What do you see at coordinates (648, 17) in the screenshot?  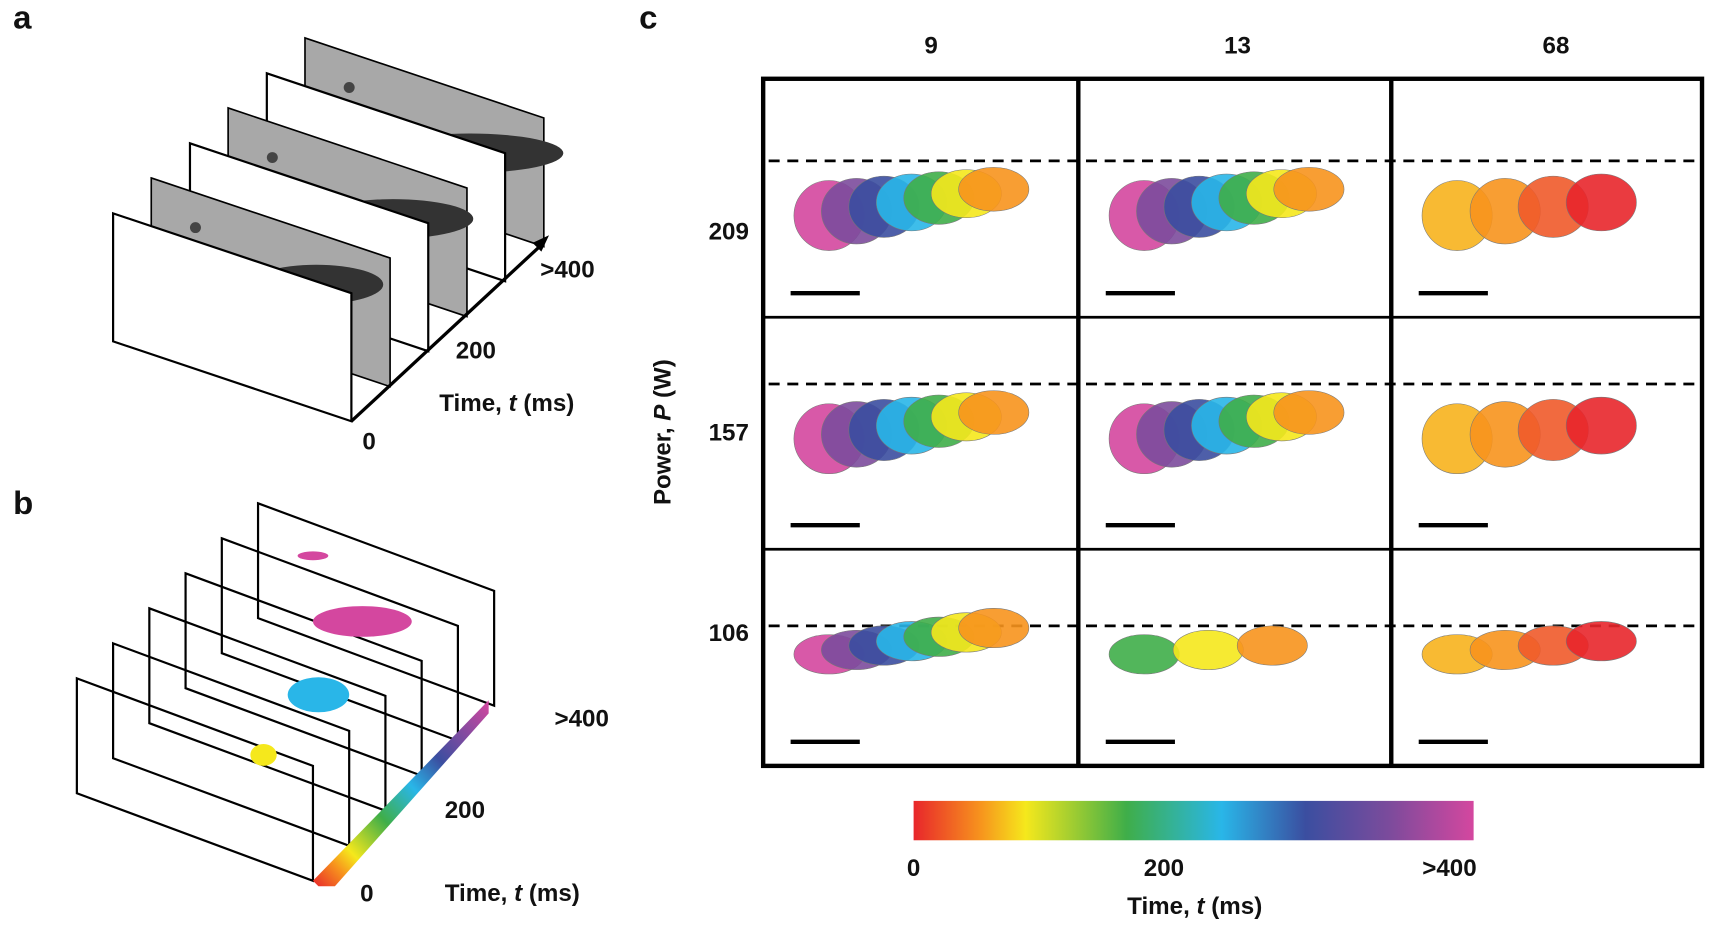 I see `panel-label: c` at bounding box center [648, 17].